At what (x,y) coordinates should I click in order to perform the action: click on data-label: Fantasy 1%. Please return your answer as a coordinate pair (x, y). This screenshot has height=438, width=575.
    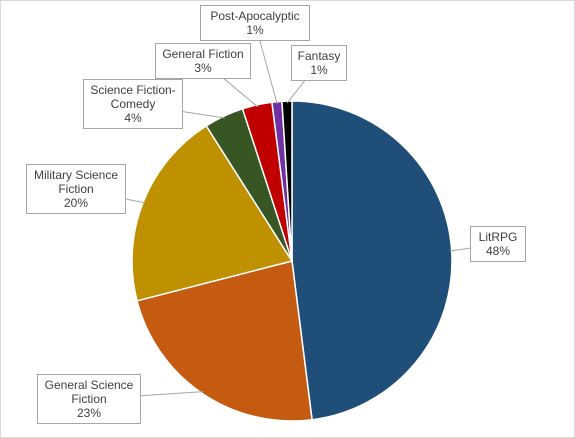
    Looking at the image, I should click on (319, 63).